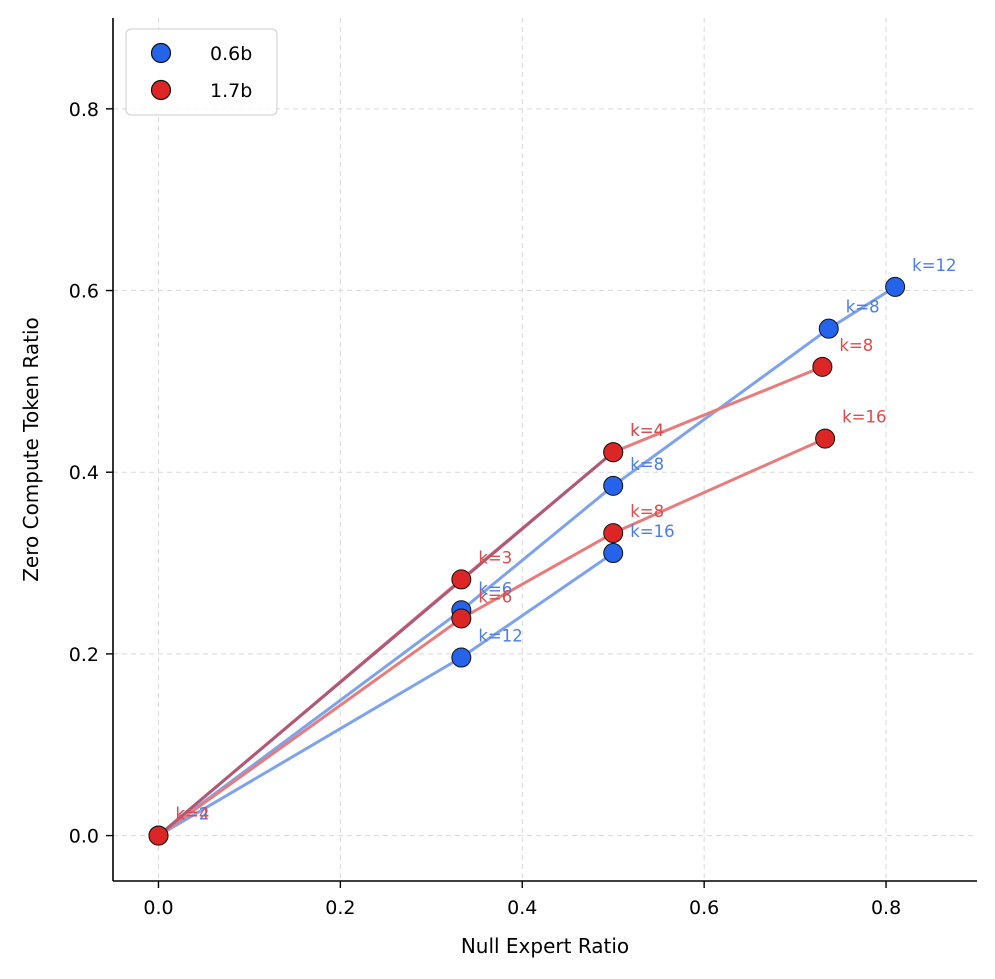 The image size is (995, 979). I want to click on y-tick-label: 0.8, so click(84, 110).